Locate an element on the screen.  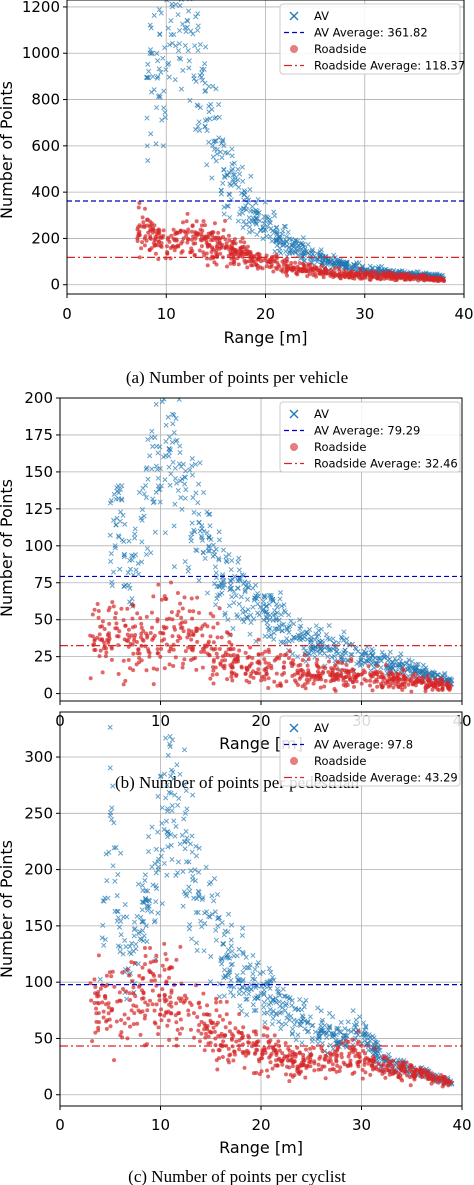
y-tick-label: 400 is located at coordinates (45, 192).